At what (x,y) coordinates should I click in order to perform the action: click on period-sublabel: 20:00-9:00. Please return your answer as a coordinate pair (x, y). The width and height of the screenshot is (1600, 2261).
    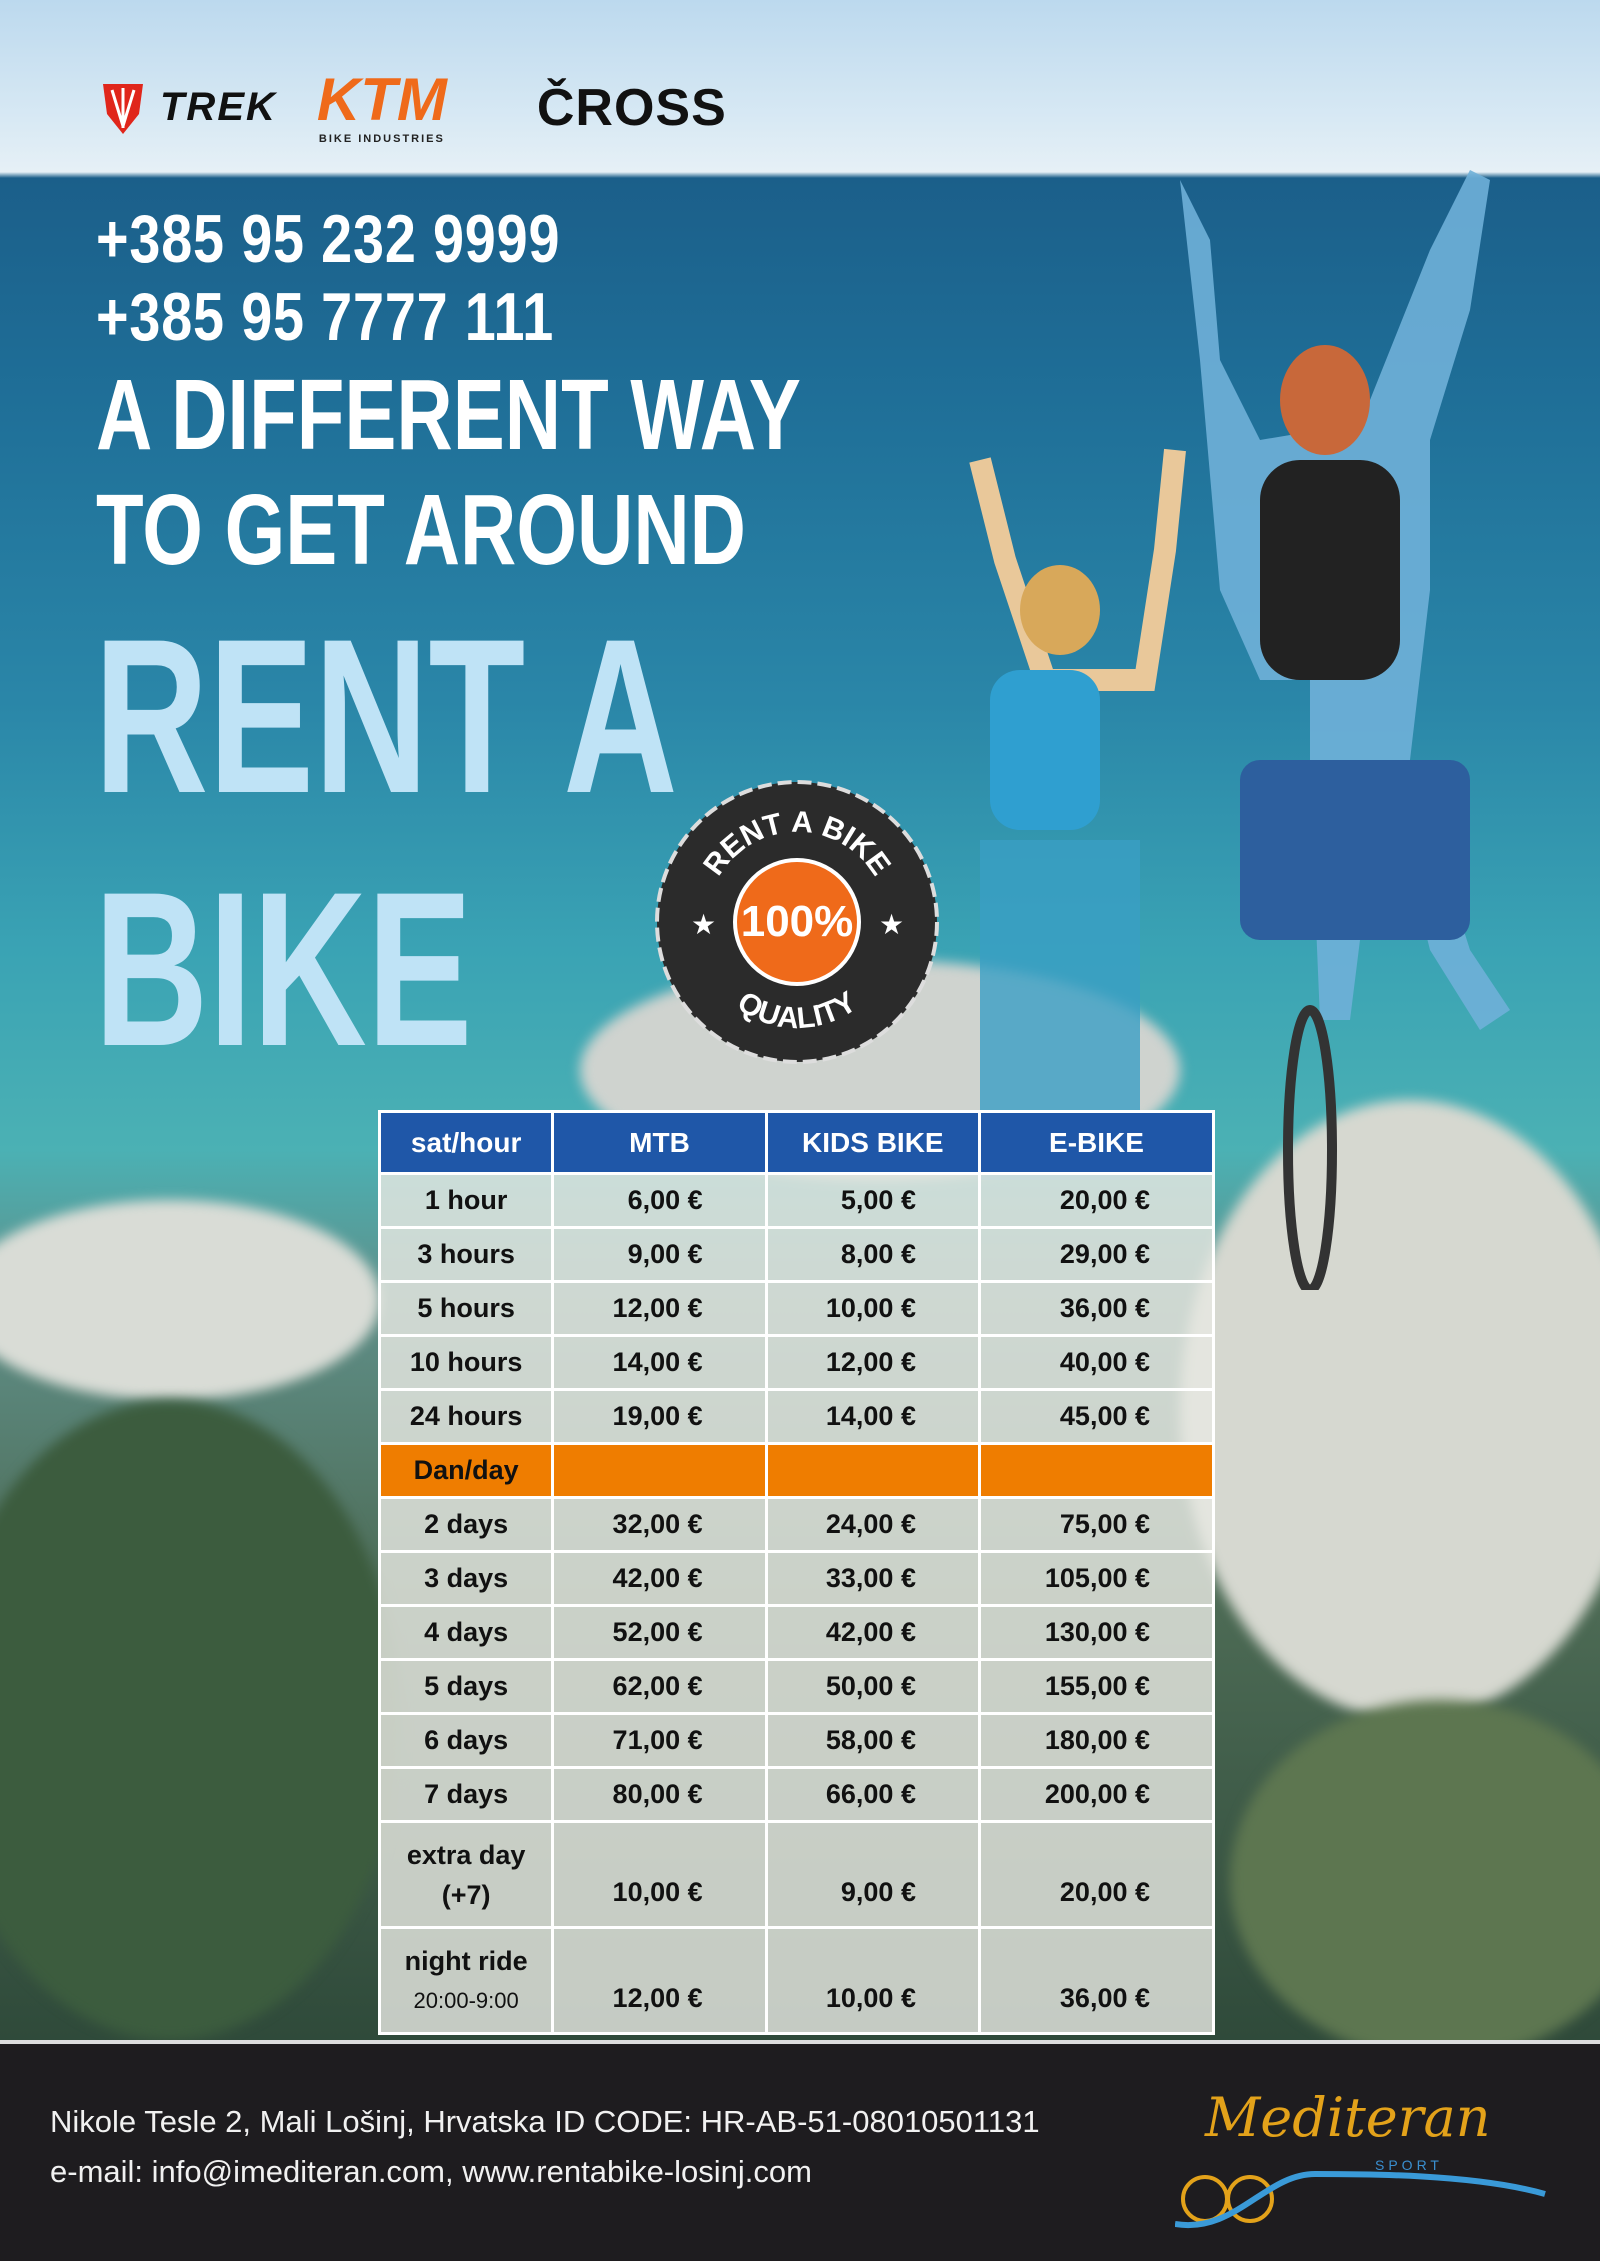
    Looking at the image, I should click on (466, 2000).